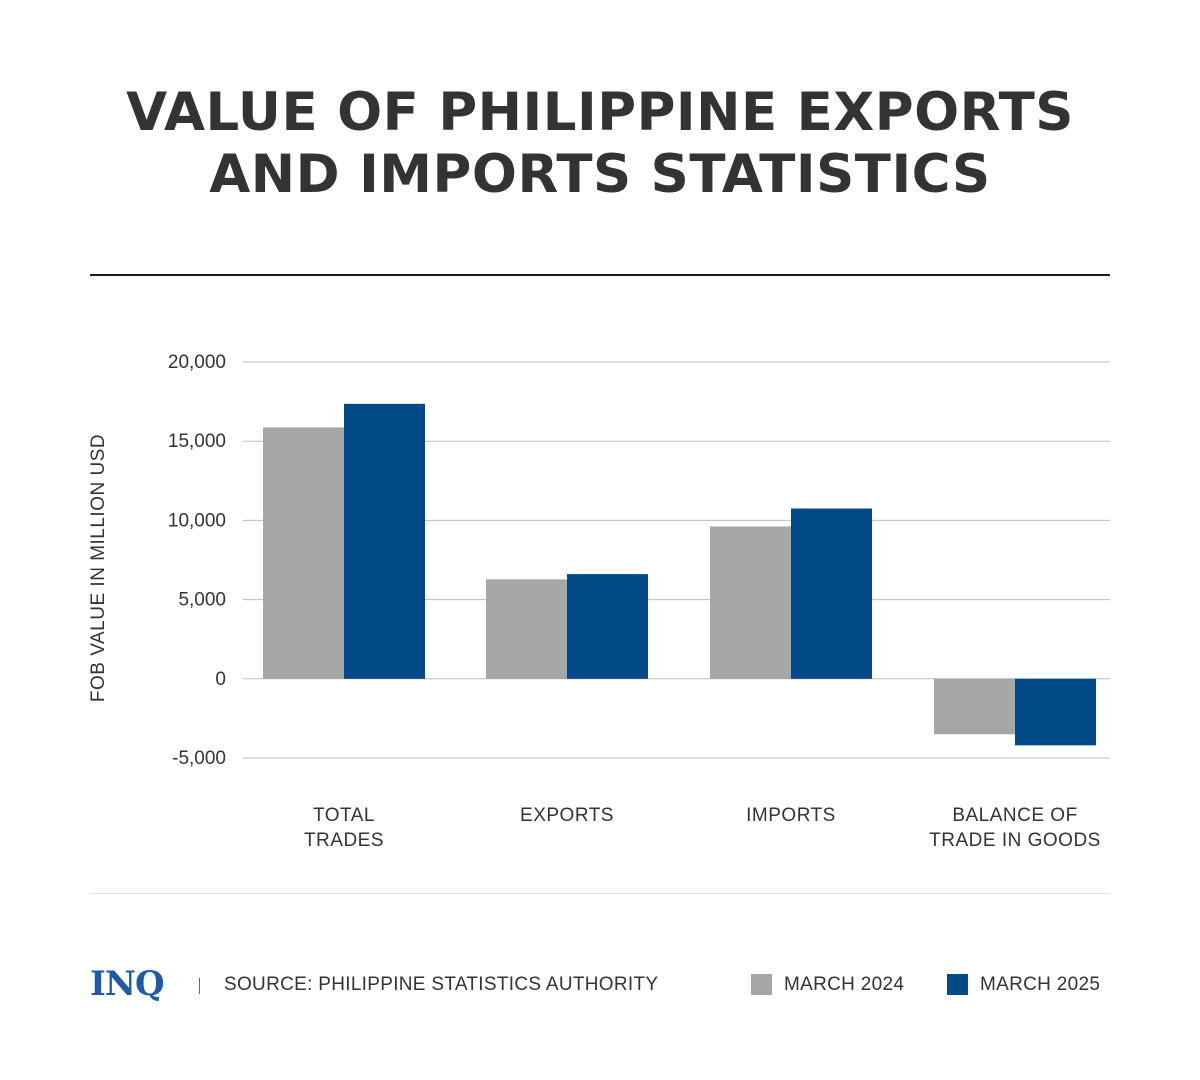  Describe the element at coordinates (1015, 840) in the screenshot. I see `x-category-label-3-line-1: TRADE IN GOODS` at that location.